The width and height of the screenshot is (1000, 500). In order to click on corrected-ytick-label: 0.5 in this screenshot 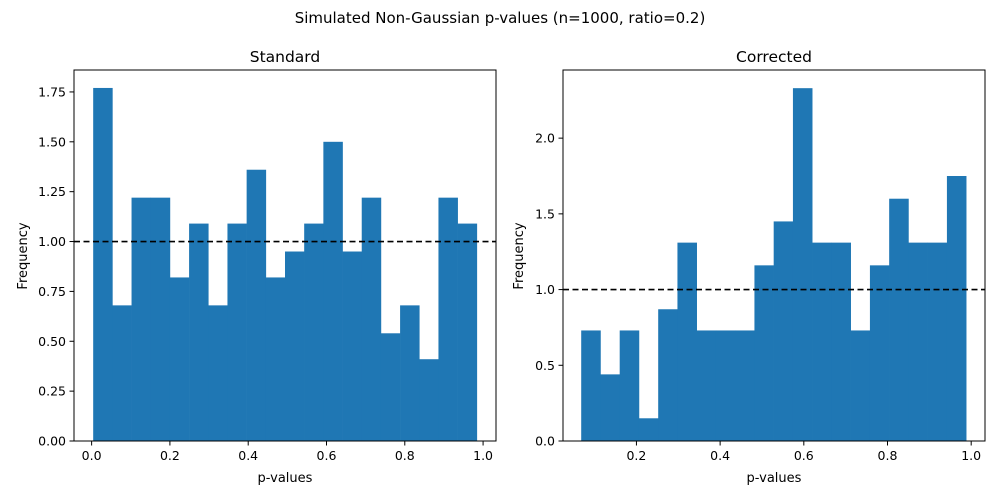, I will do `click(545, 365)`.